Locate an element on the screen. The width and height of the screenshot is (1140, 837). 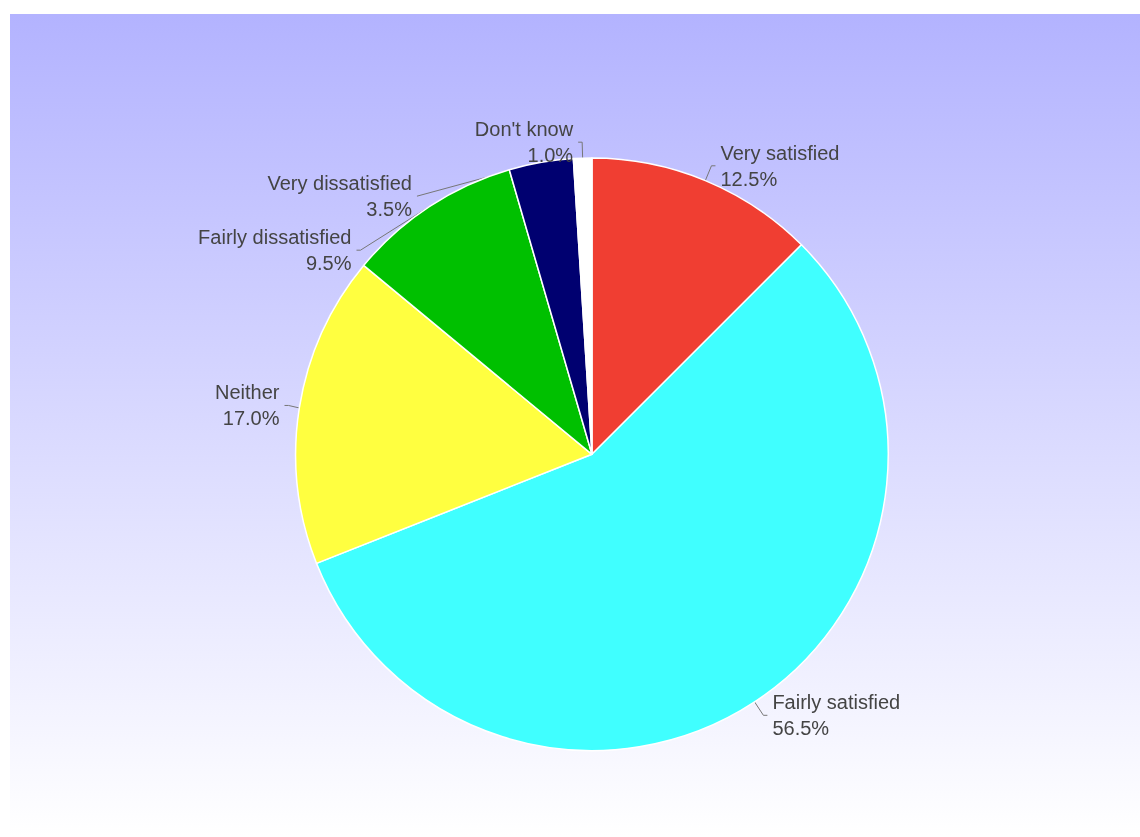
slice-label: Very dissatisfied is located at coordinates (339, 183).